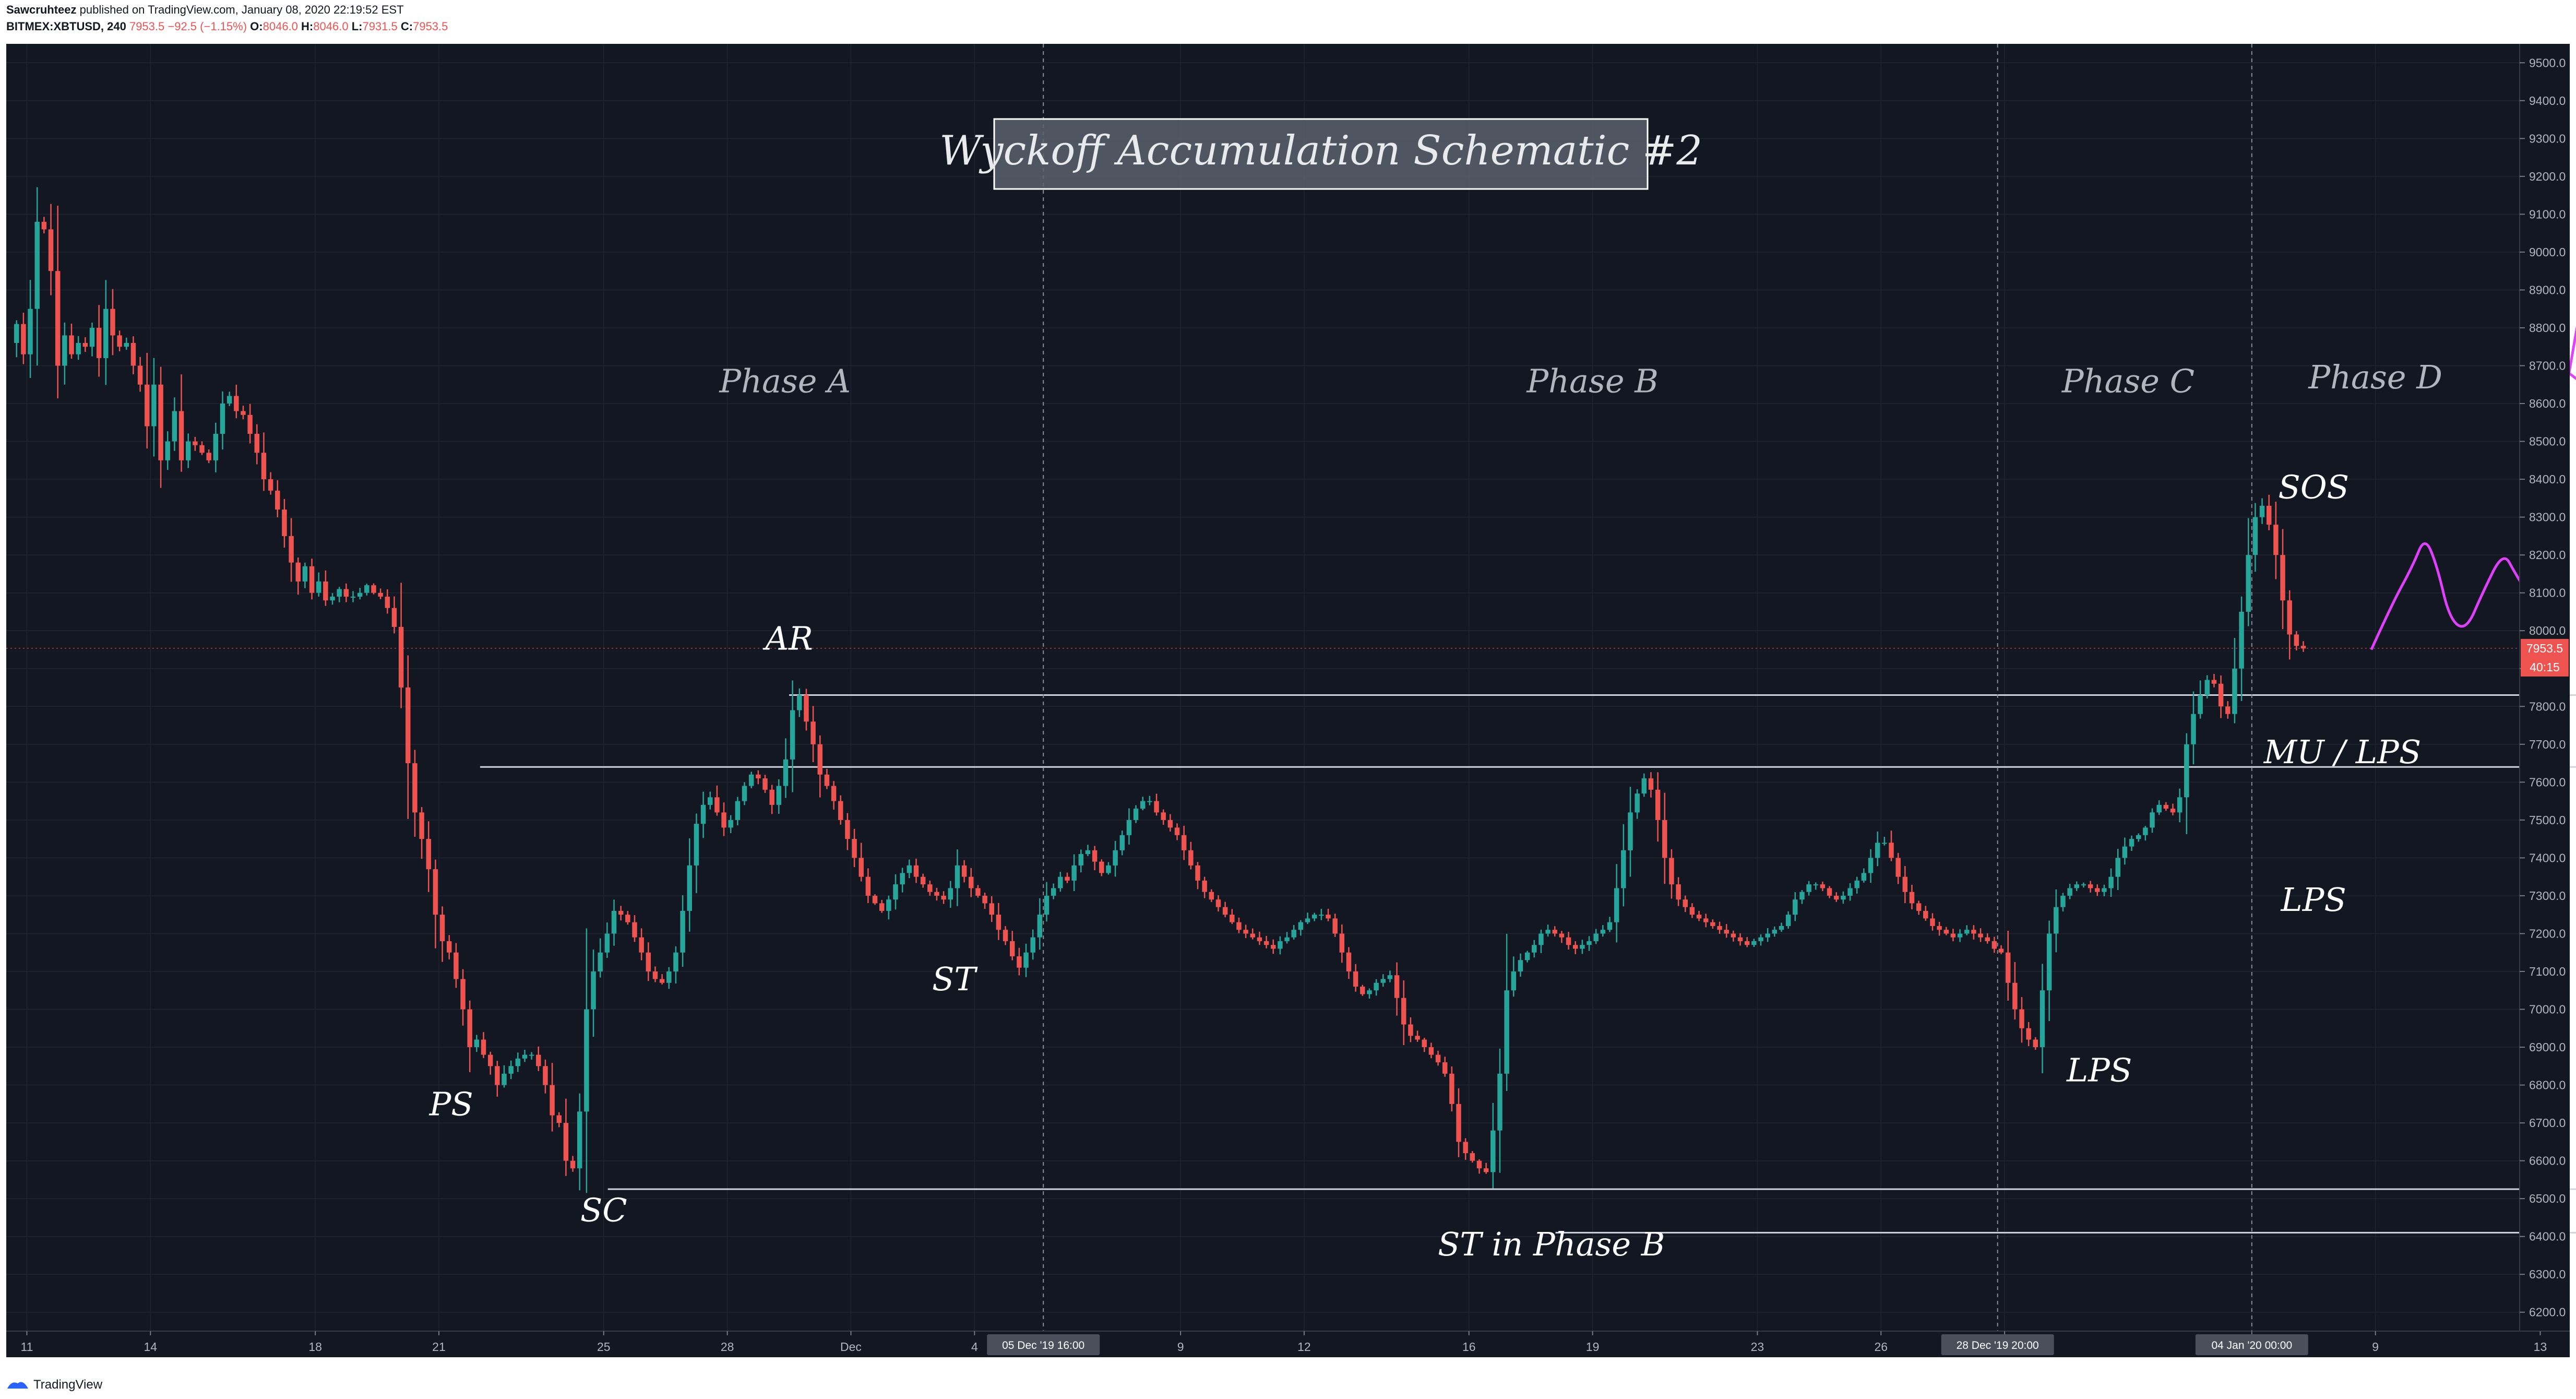 The image size is (2576, 1399). Describe the element at coordinates (2547, 1236) in the screenshot. I see `price-tick-label: 6400.0` at that location.